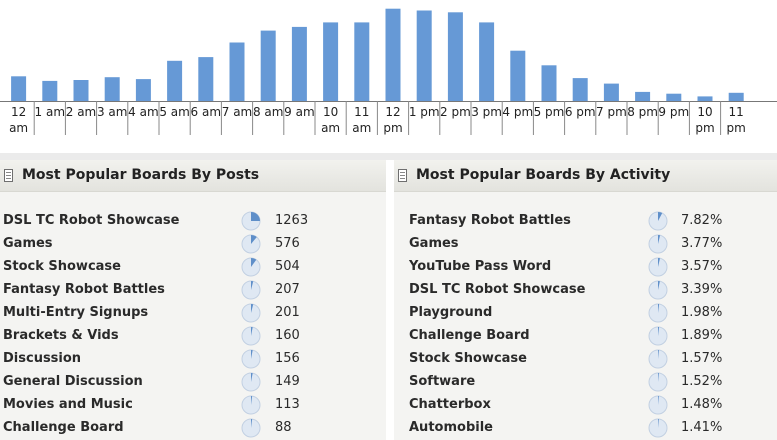 This screenshot has width=777, height=440. Describe the element at coordinates (702, 358) in the screenshot. I see `board-value: 1.57%` at that location.